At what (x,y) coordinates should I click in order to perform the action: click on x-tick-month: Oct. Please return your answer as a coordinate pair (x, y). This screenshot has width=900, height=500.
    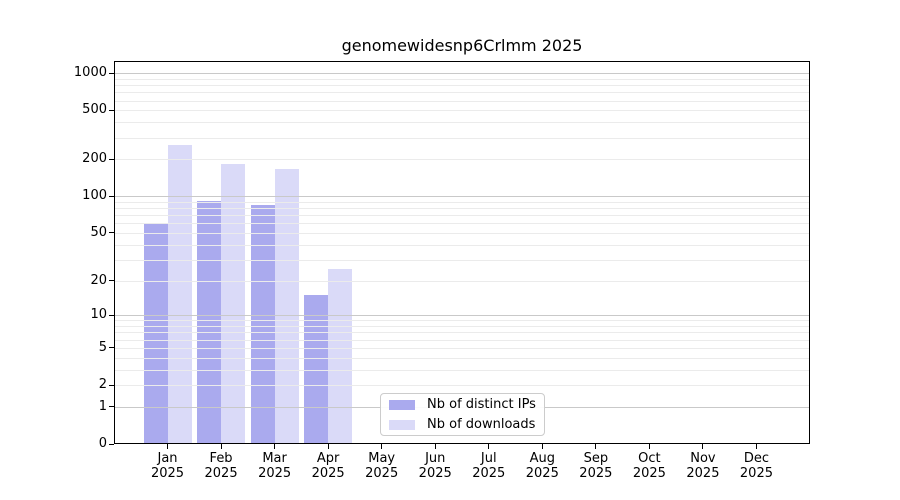
    Looking at the image, I should click on (649, 458).